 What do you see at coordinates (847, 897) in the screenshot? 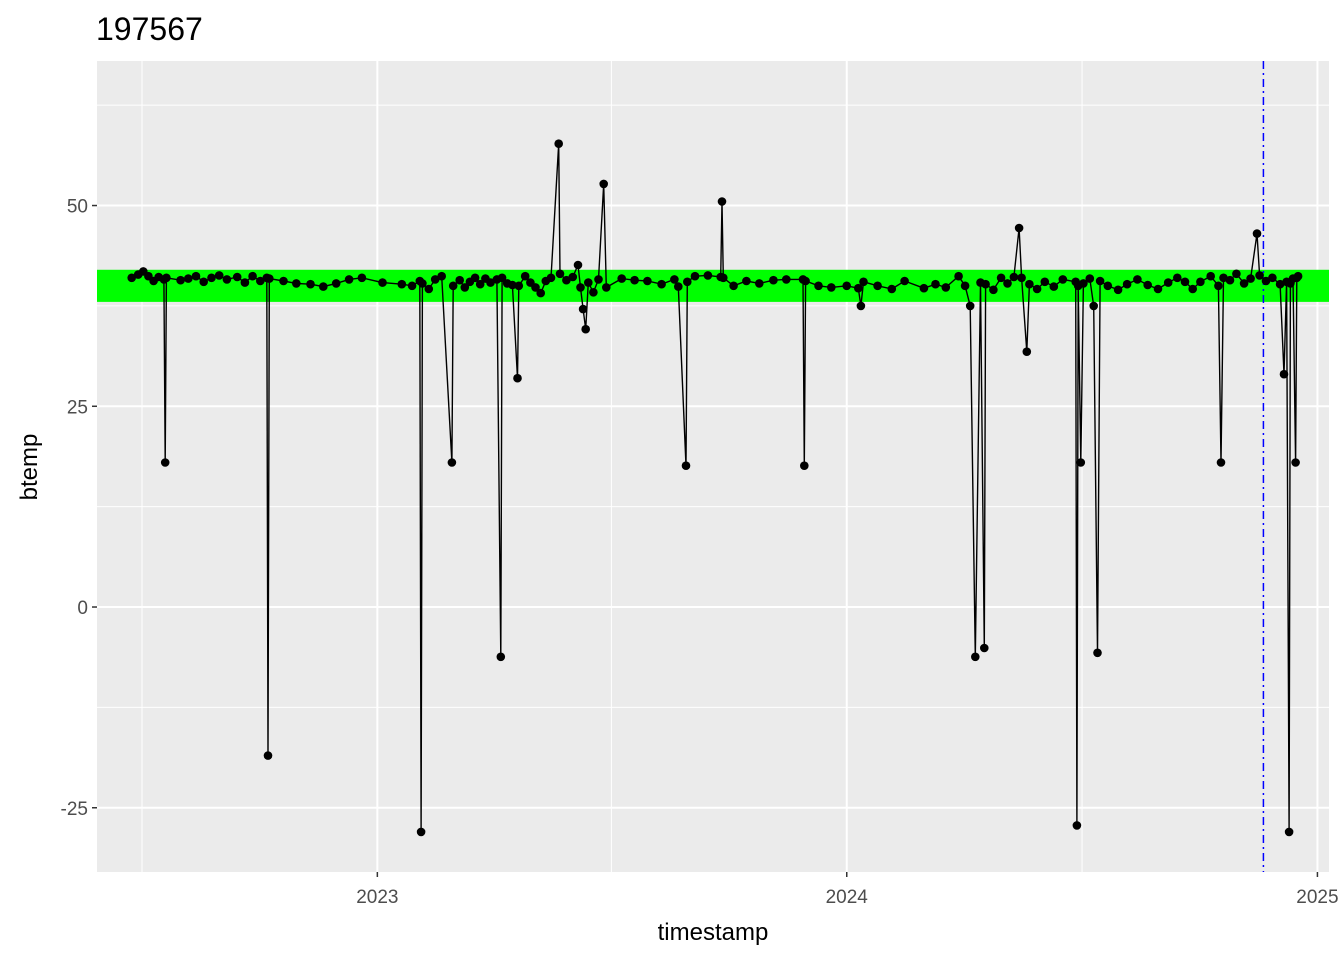
I see `x-tick-label: 2024` at bounding box center [847, 897].